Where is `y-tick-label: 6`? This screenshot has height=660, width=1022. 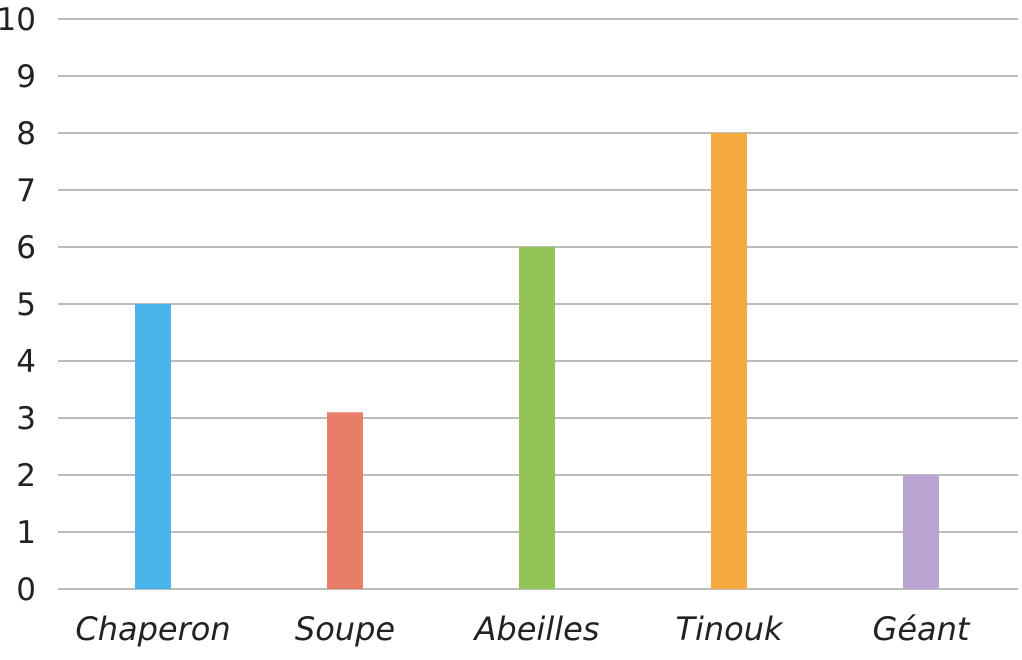
y-tick-label: 6 is located at coordinates (26, 248).